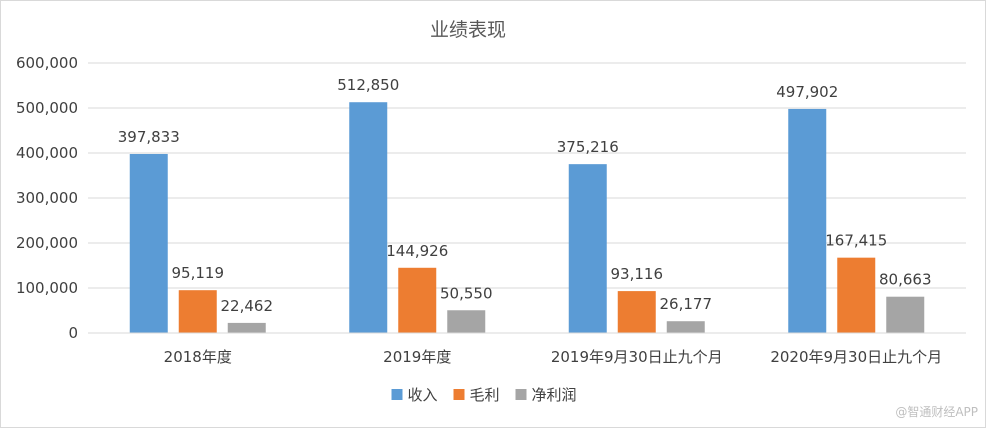 The height and width of the screenshot is (428, 986). What do you see at coordinates (468, 30) in the screenshot?
I see `chart-title: 业绩表现` at bounding box center [468, 30].